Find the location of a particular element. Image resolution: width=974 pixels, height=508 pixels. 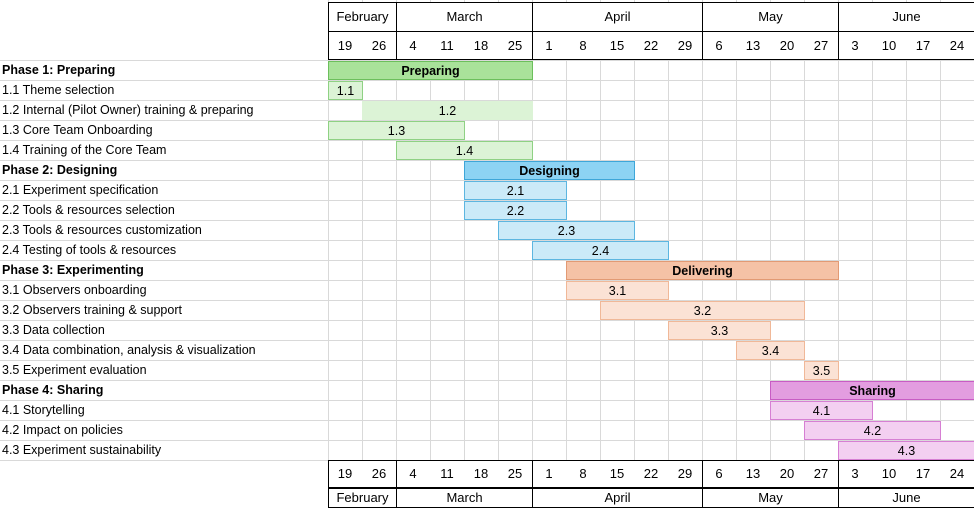

task-label: 3.1 Observers onboarding is located at coordinates (74, 290).